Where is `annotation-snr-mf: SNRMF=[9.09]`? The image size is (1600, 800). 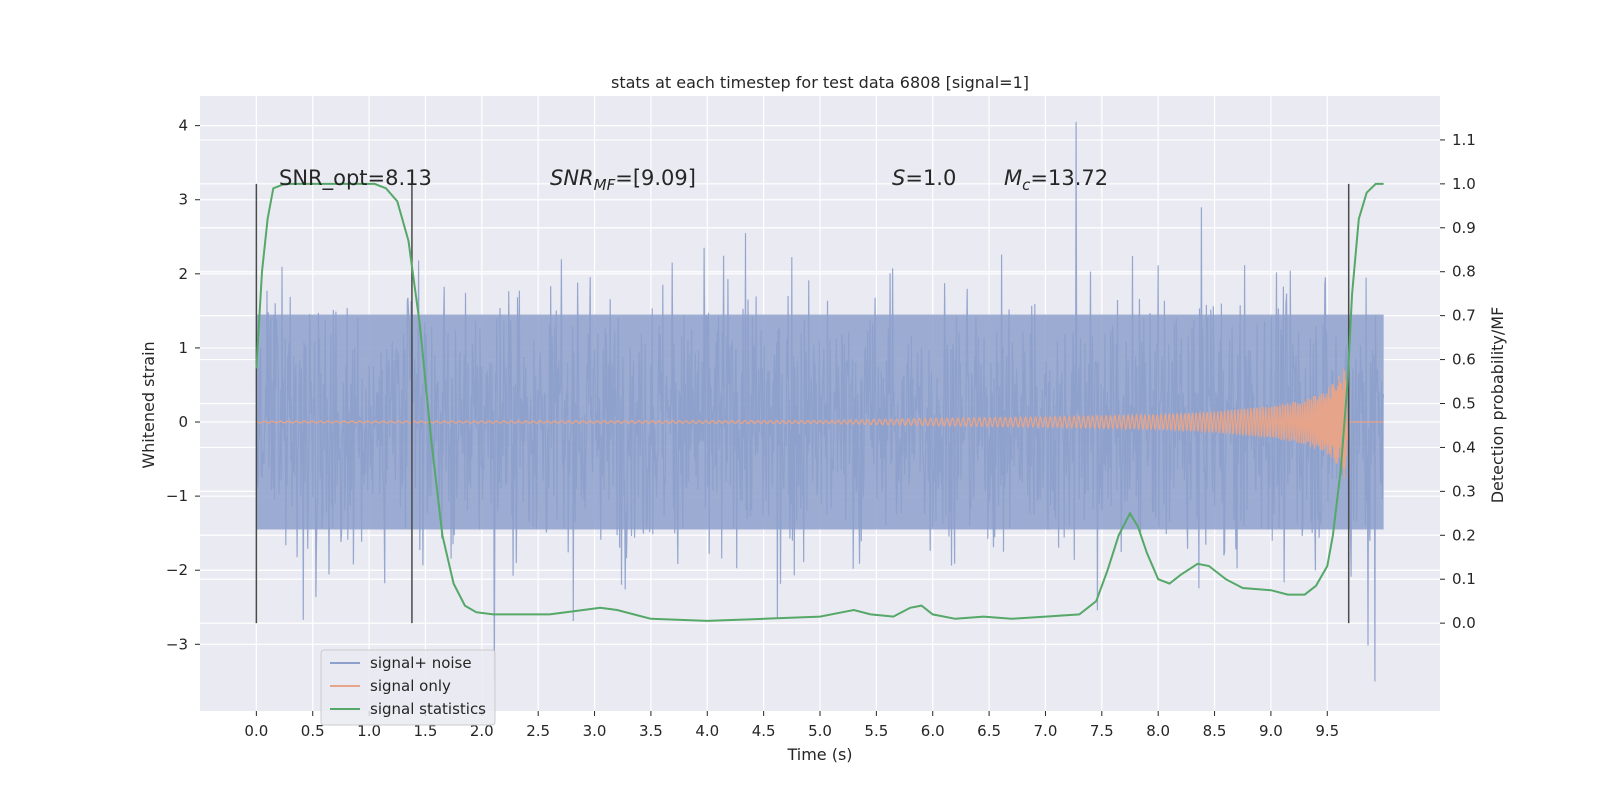
annotation-snr-mf: SNRMF=[9.09] is located at coordinates (623, 180).